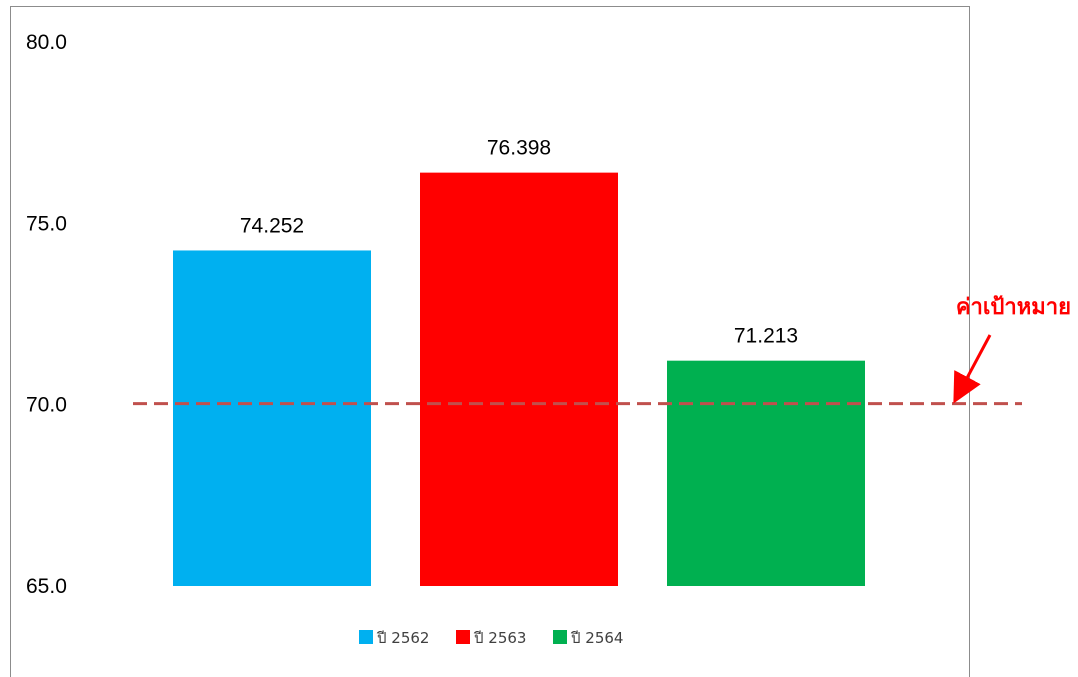  I want to click on bar-value-label: 76.398, so click(519, 148).